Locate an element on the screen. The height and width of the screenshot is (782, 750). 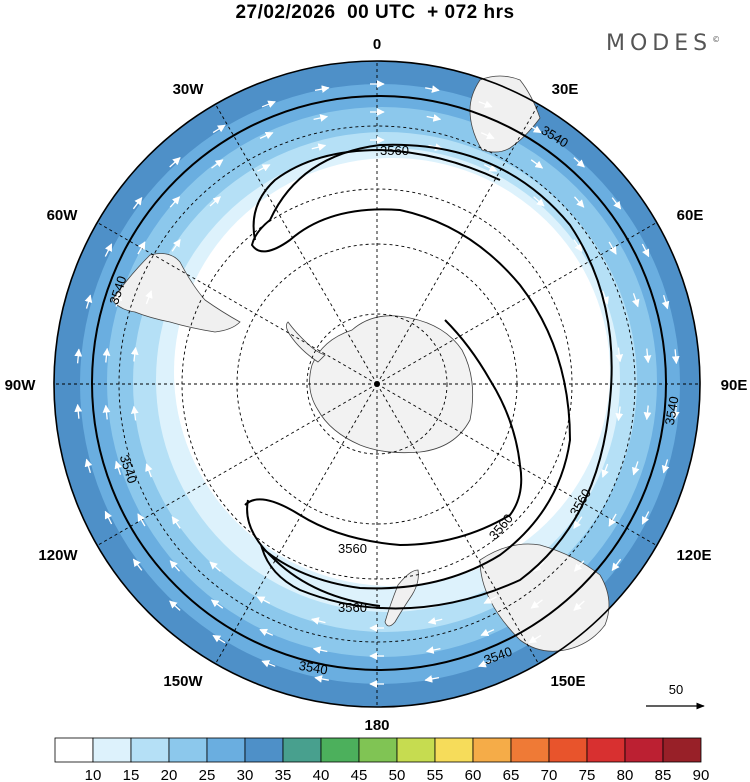
copyright-mark: © is located at coordinates (716, 39).